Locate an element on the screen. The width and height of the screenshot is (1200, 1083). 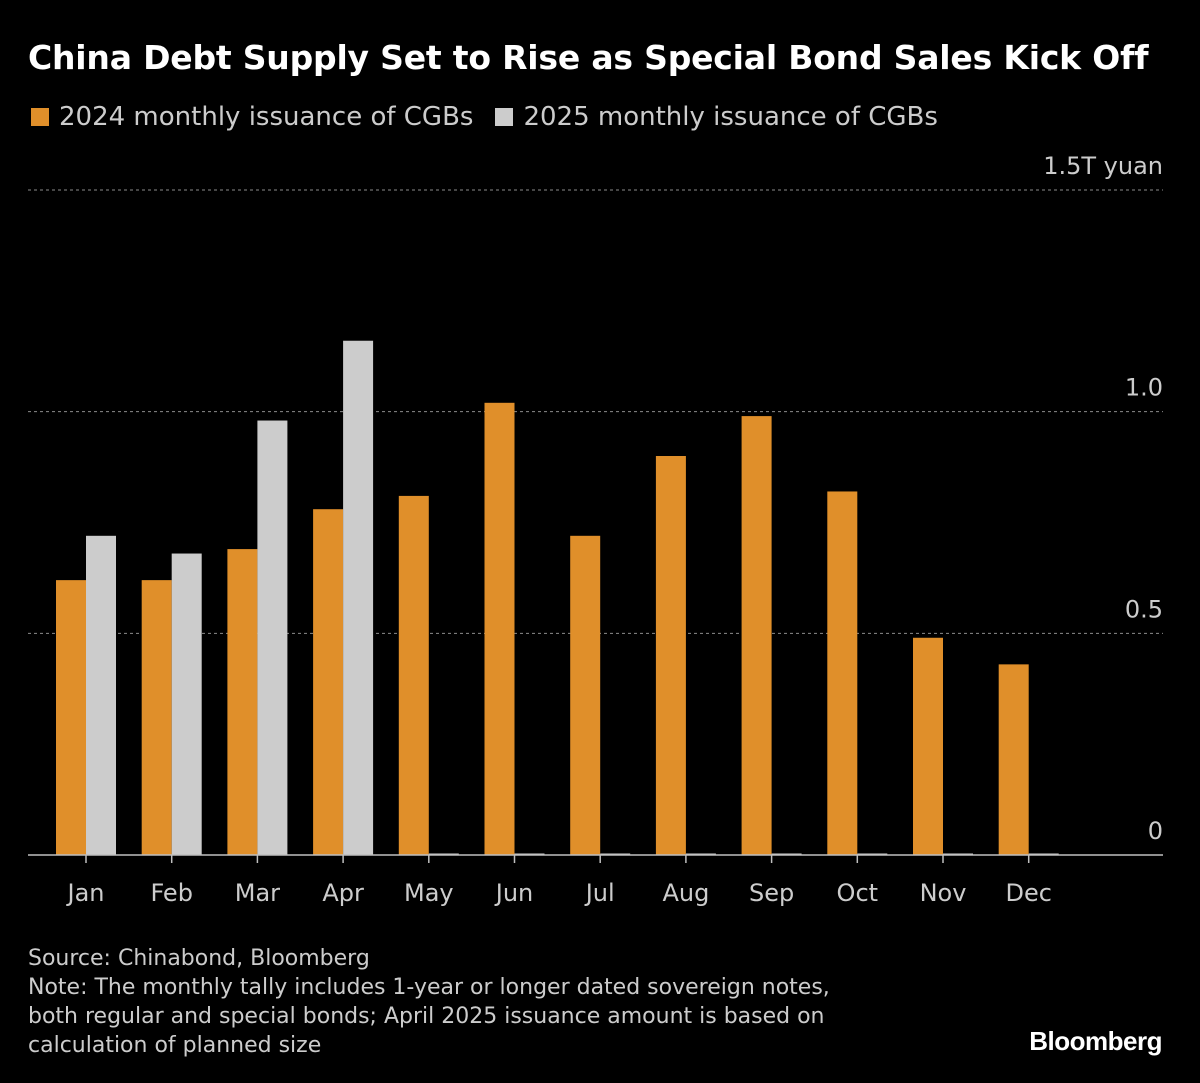
x-tick-label: Apr is located at coordinates (343, 893).